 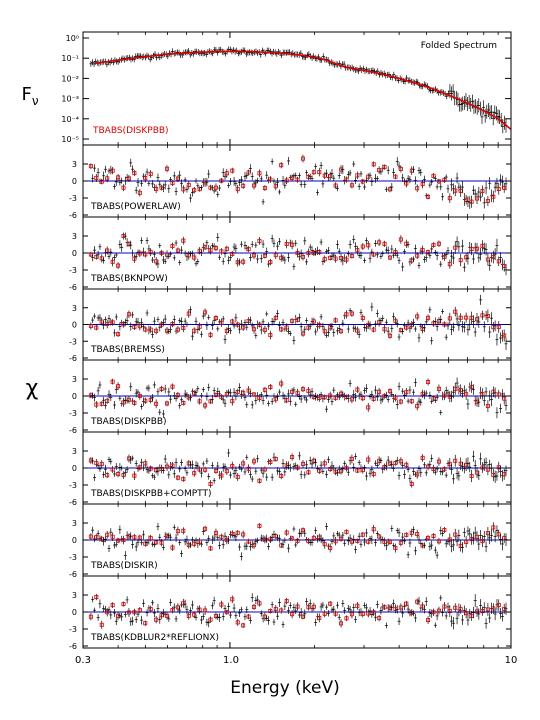 I want to click on spectrum-model-line, so click(x=303, y=90).